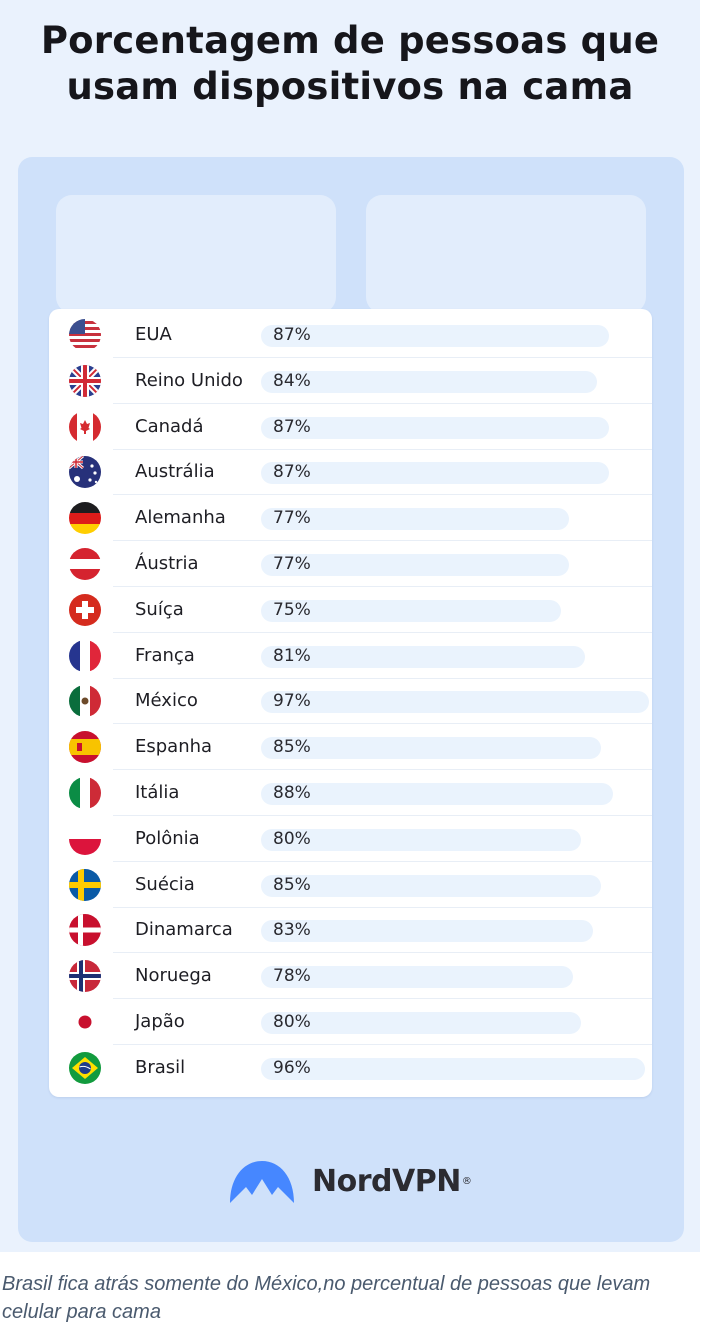 The height and width of the screenshot is (1330, 708). I want to click on table-row: México 97%, so click(350, 701).